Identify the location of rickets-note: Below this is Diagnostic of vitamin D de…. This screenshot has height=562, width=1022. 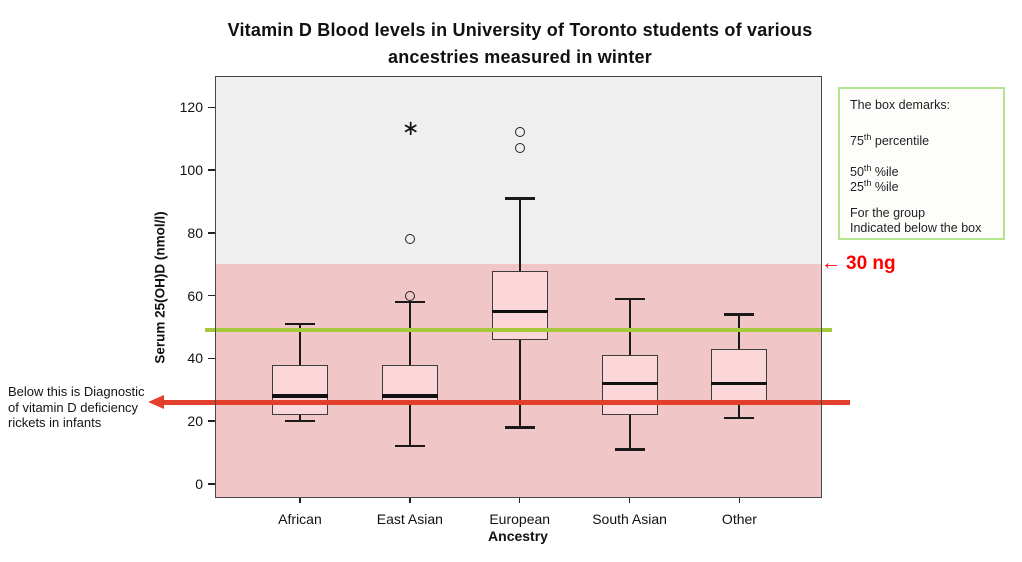
(76, 407).